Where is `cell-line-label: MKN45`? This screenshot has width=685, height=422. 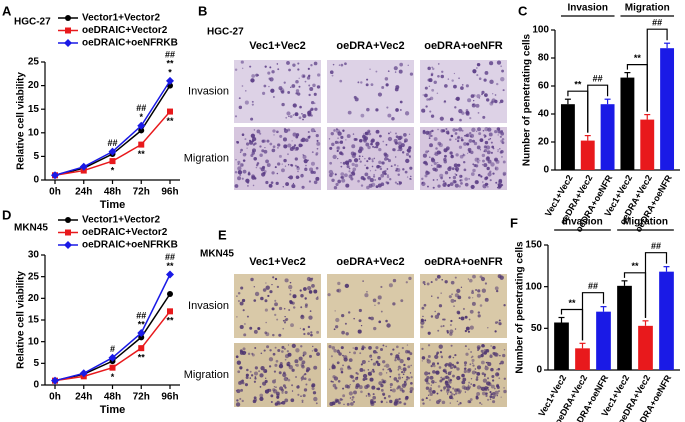 cell-line-label: MKN45 is located at coordinates (31, 228).